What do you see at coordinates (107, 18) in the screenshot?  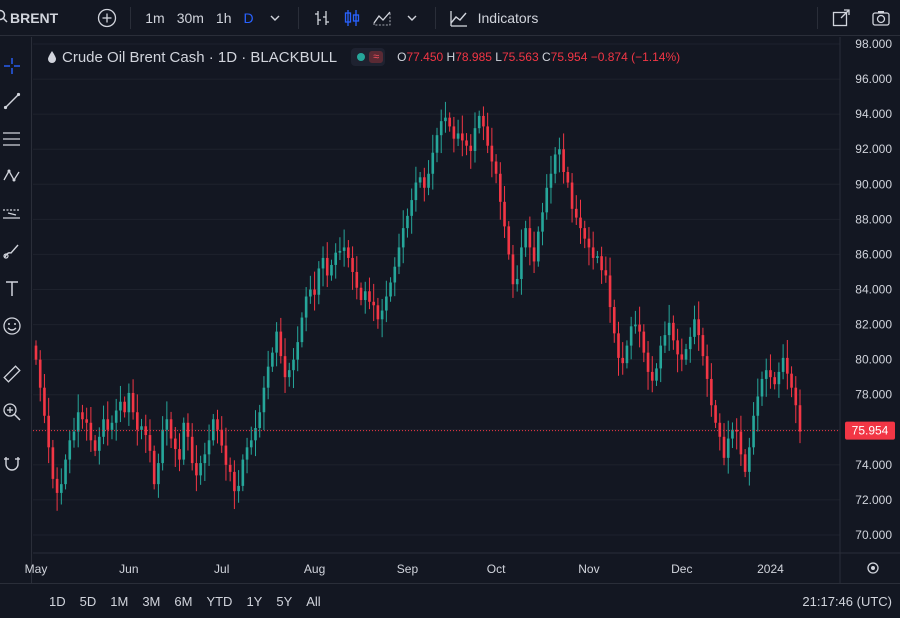 I see `compare-add-icon` at bounding box center [107, 18].